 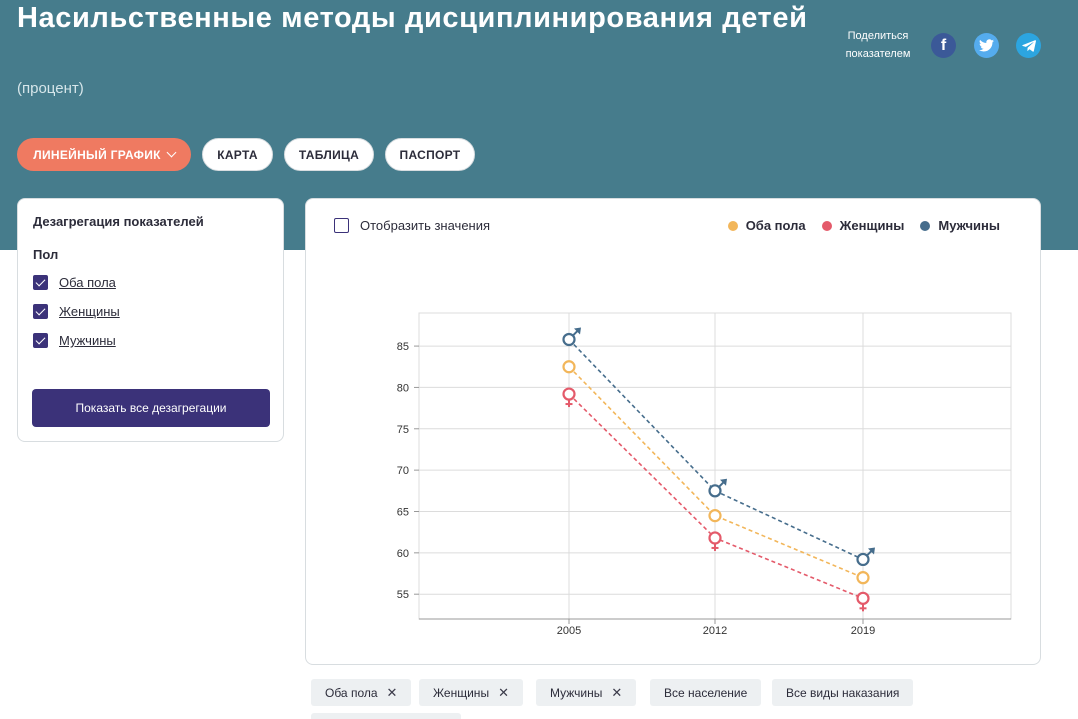 What do you see at coordinates (706, 692) in the screenshot?
I see `filter-chip: Все население` at bounding box center [706, 692].